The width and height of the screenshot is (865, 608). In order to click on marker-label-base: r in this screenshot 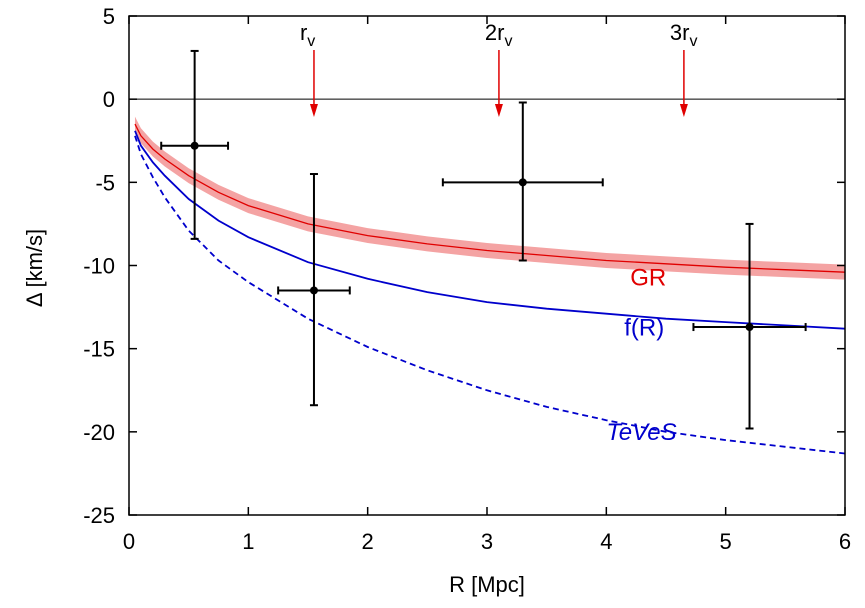, I will do `click(303, 32)`.